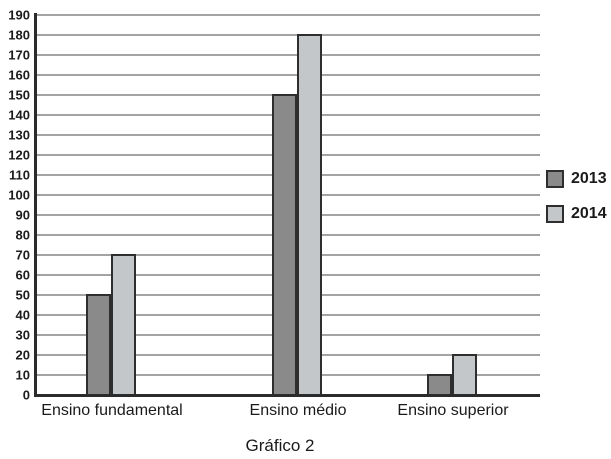 Image resolution: width=611 pixels, height=459 pixels. What do you see at coordinates (309, 214) in the screenshot?
I see `bar-2014-ensino-medio` at bounding box center [309, 214].